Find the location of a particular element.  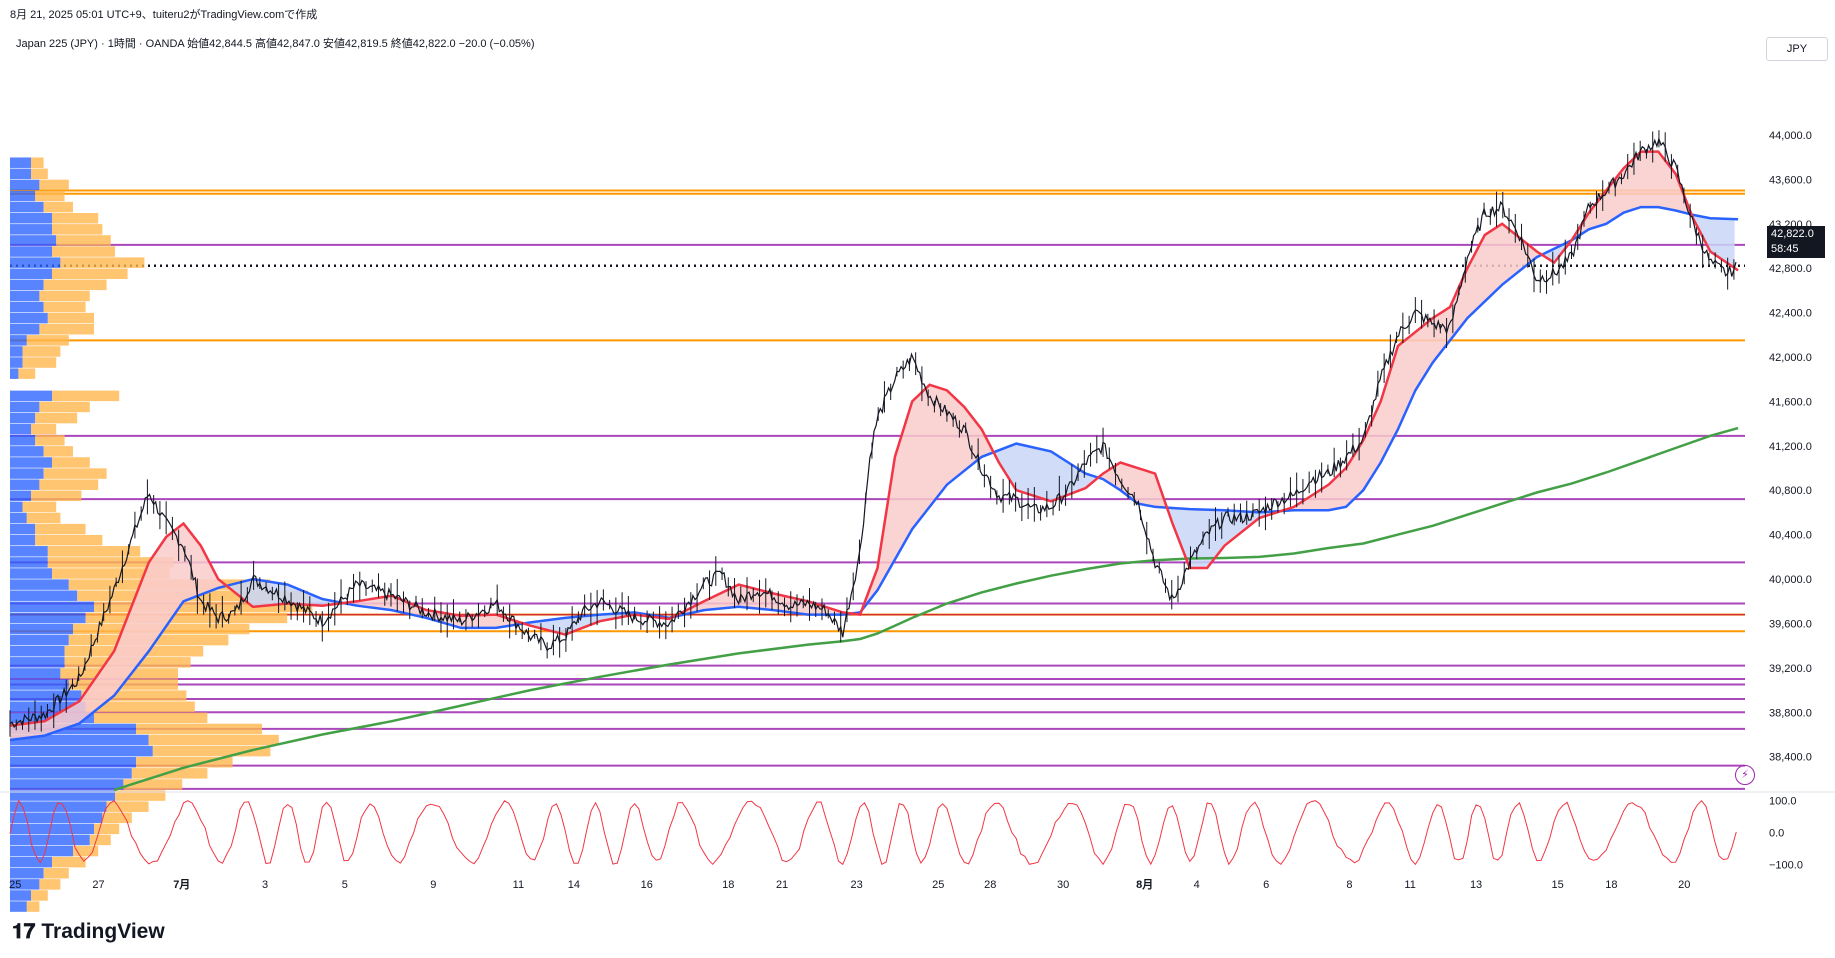

lightning-icon: ⚡ is located at coordinates (1745, 775).